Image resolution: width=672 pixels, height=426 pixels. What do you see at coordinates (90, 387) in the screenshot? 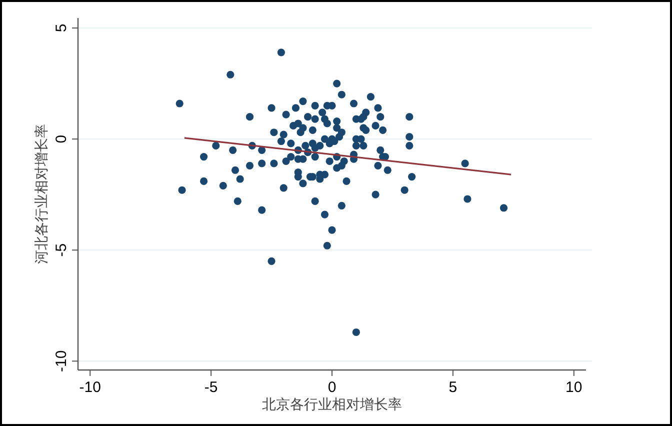
I see `x-tick-label: -10` at bounding box center [90, 387].